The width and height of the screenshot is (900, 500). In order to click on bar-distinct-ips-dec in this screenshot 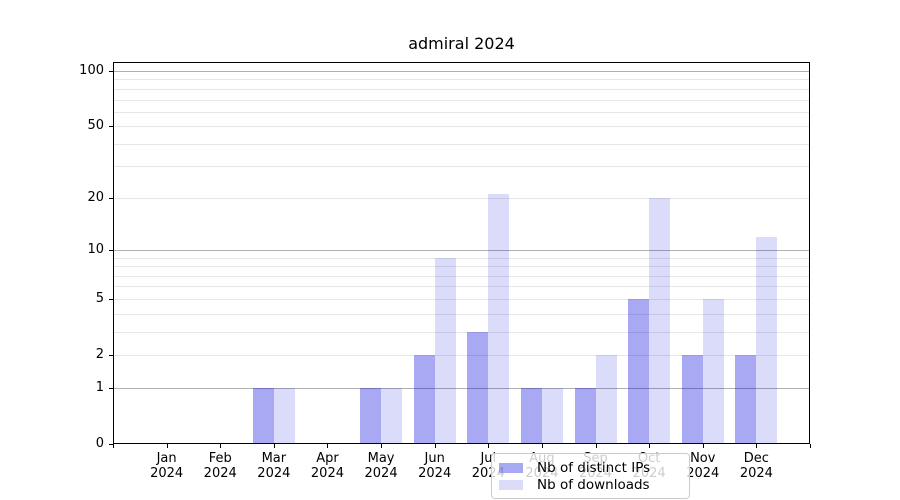, I will do `click(746, 399)`.